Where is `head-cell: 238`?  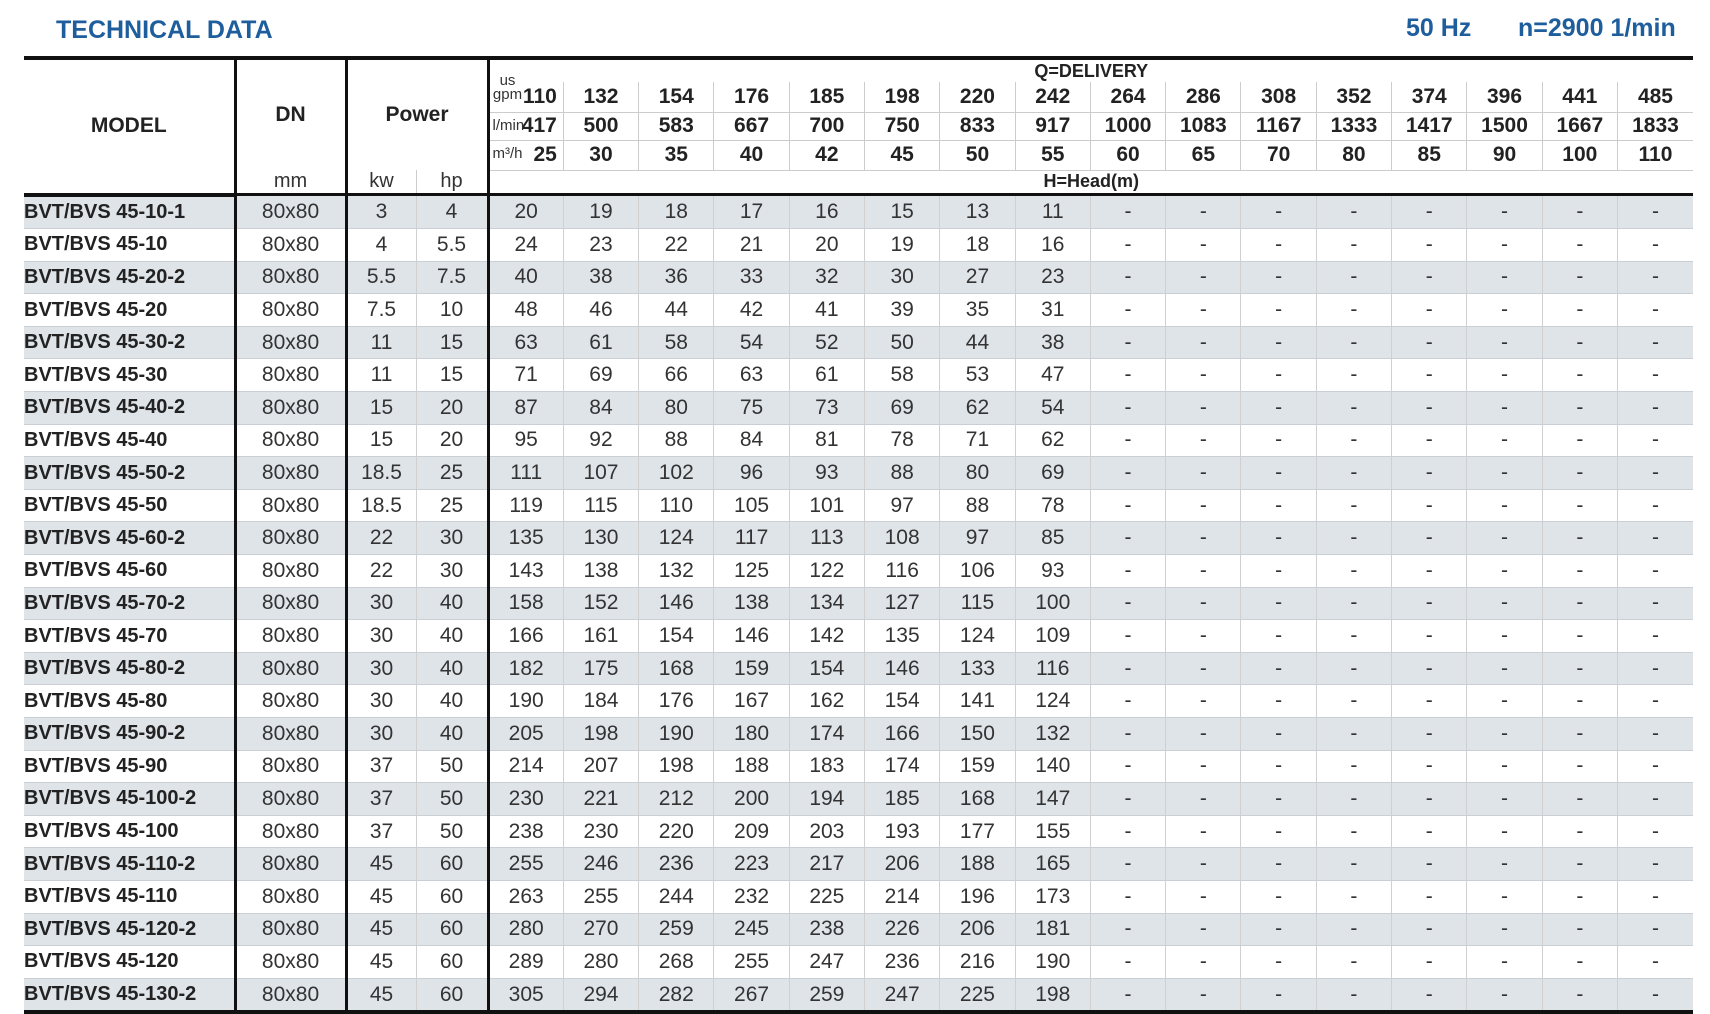
head-cell: 238 is located at coordinates (526, 832).